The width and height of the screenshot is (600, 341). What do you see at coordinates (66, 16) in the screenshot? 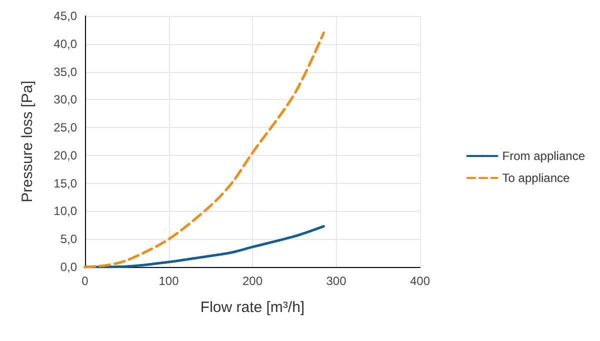
I see `y-tick-label: 45,0` at bounding box center [66, 16].